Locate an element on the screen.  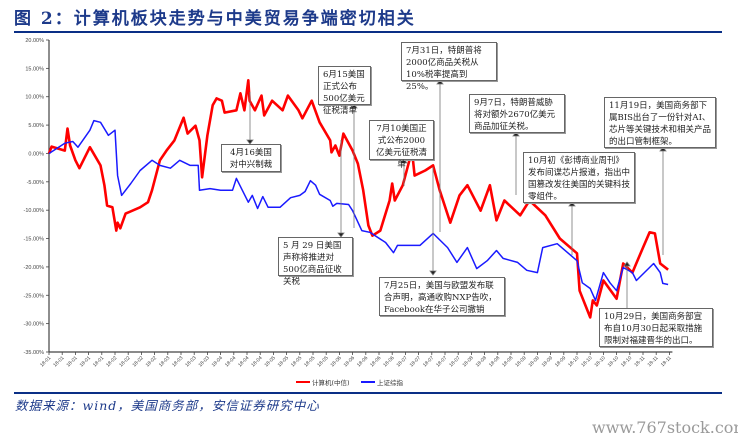
legend-item-shanghai: 上证综指 is located at coordinates (382, 382).